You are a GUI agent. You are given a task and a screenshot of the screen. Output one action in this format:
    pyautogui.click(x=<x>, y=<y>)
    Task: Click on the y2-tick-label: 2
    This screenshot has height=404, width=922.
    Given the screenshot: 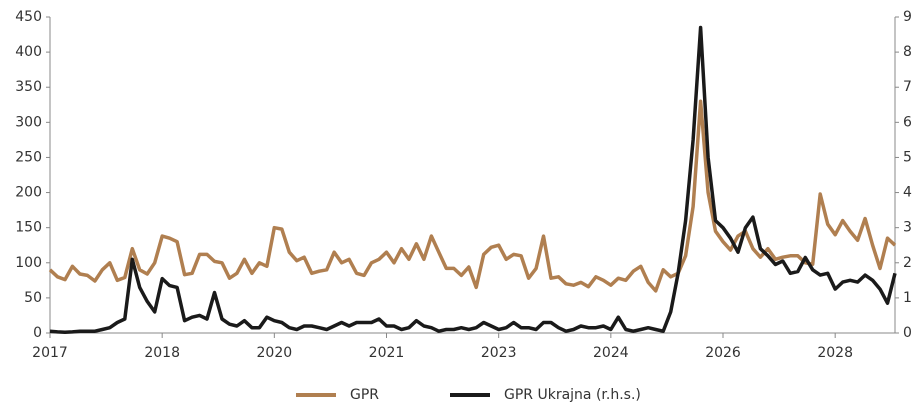 What is the action you would take?
    pyautogui.click(x=907, y=263)
    